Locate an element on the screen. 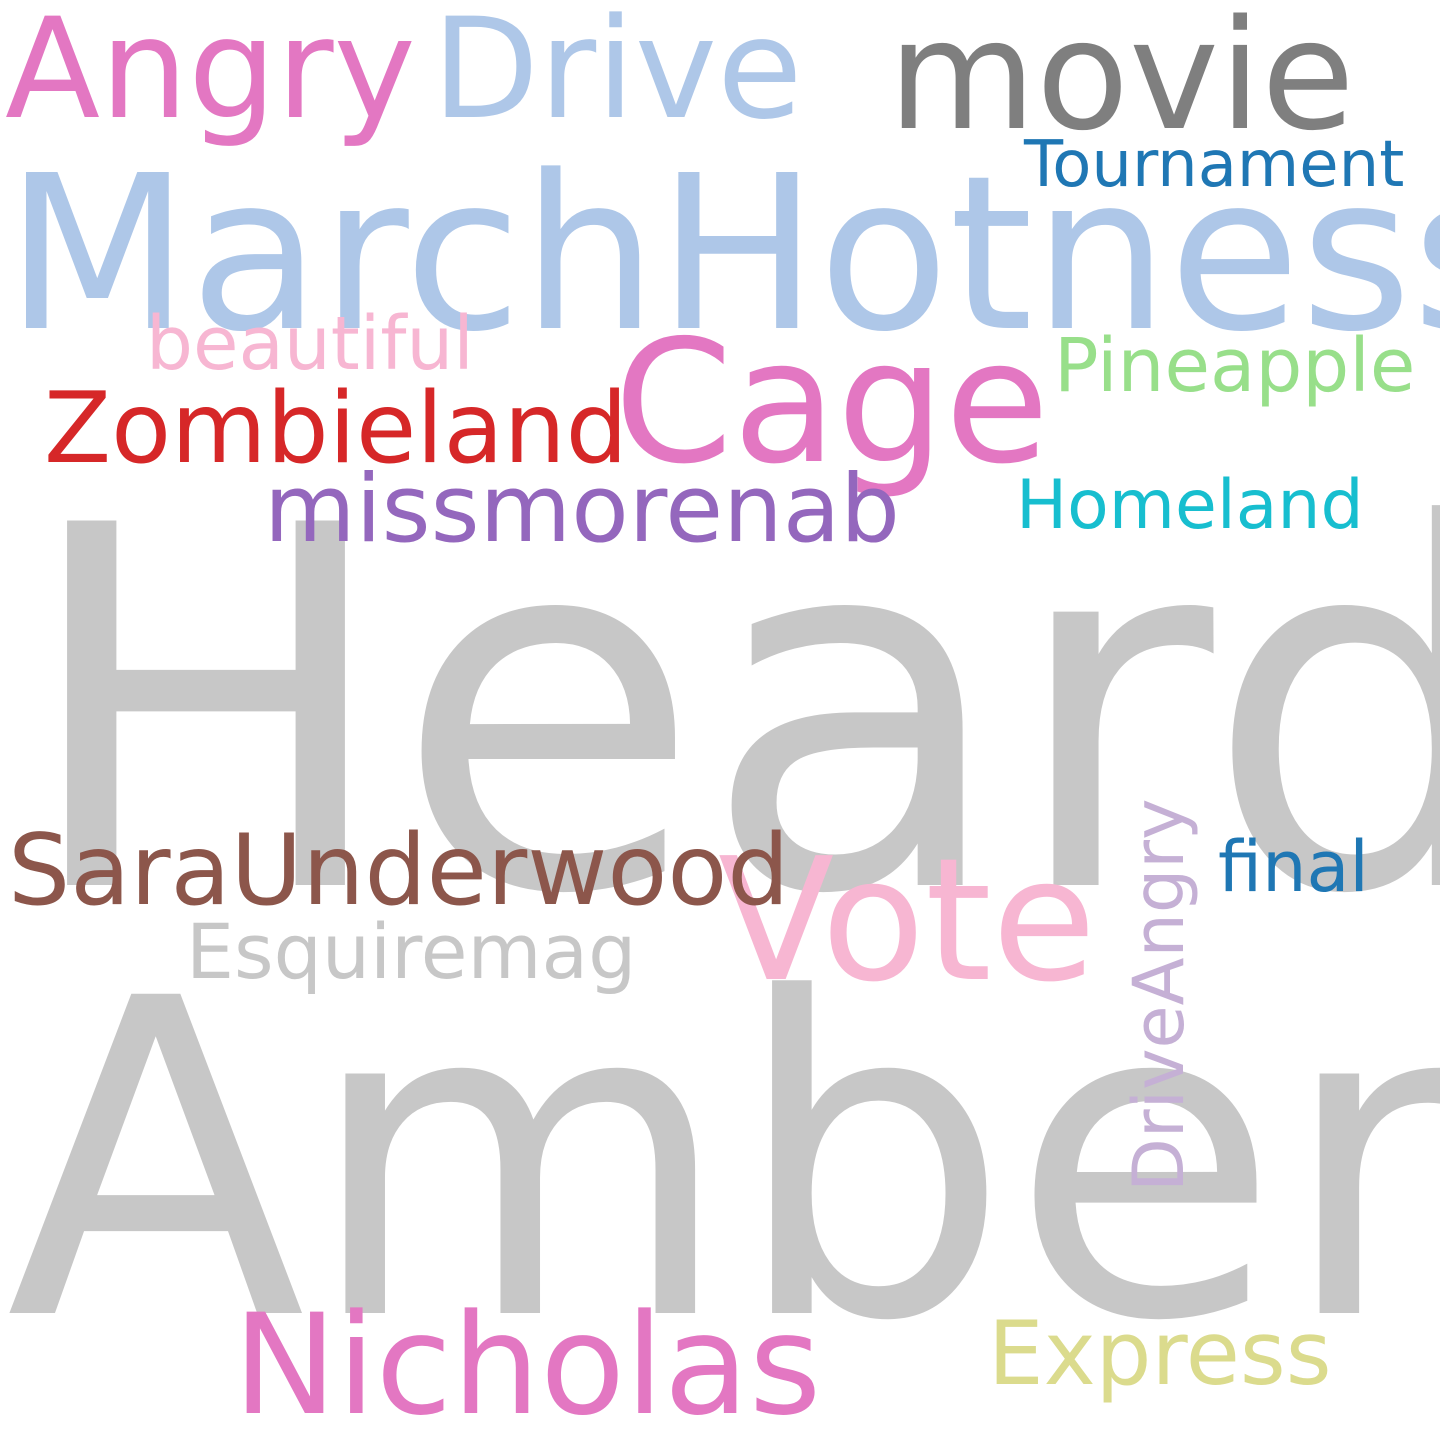  word-missmorenab: missmorenab is located at coordinates (582, 509).